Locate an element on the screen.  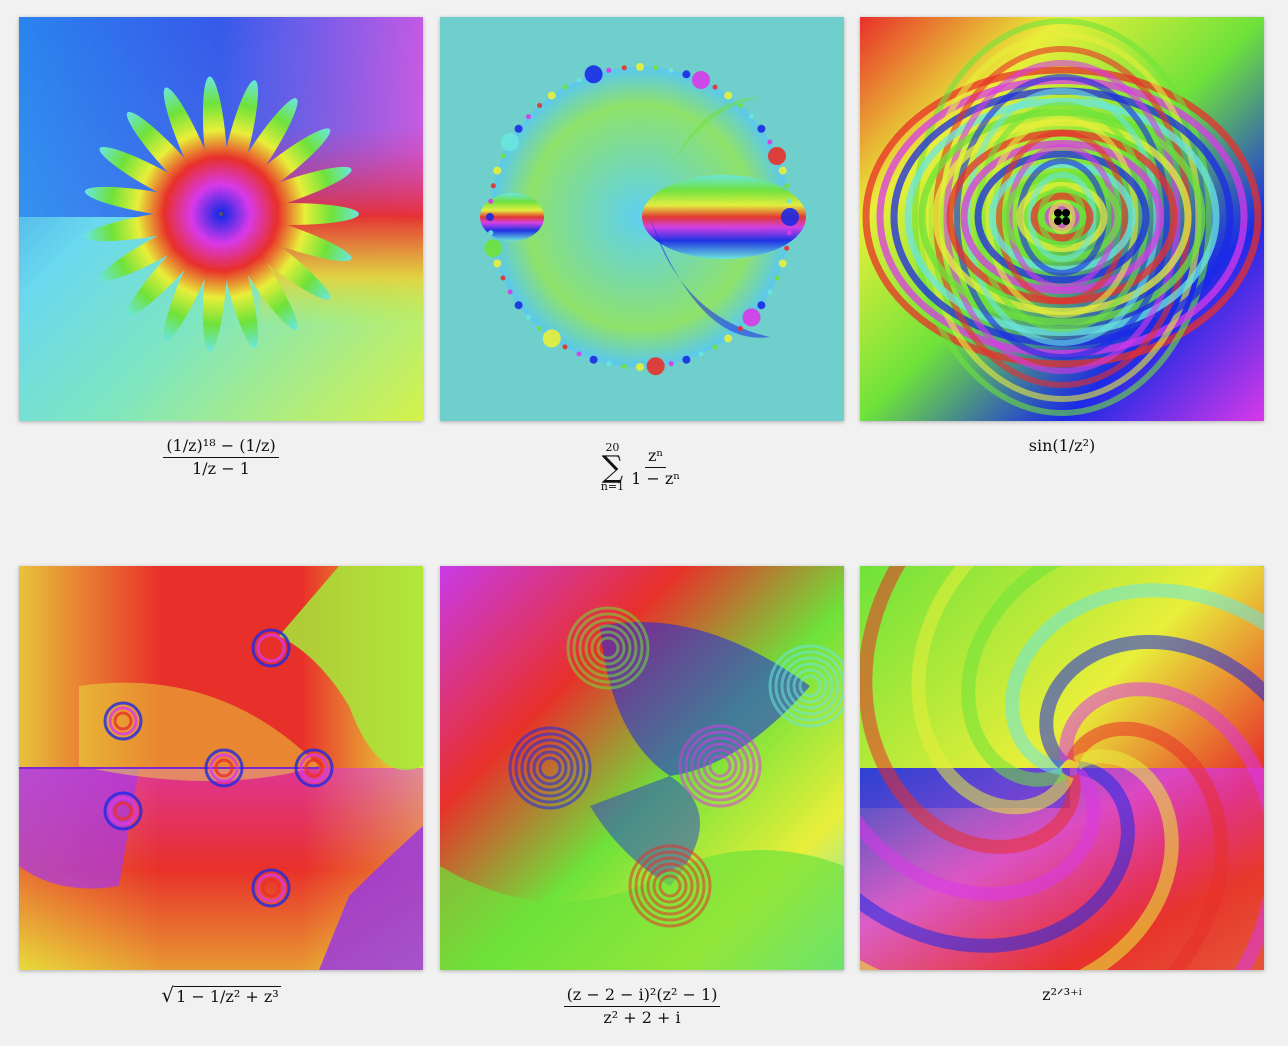
plot-tile-3: sin(1/z²) is located at coordinates (1062, 236).